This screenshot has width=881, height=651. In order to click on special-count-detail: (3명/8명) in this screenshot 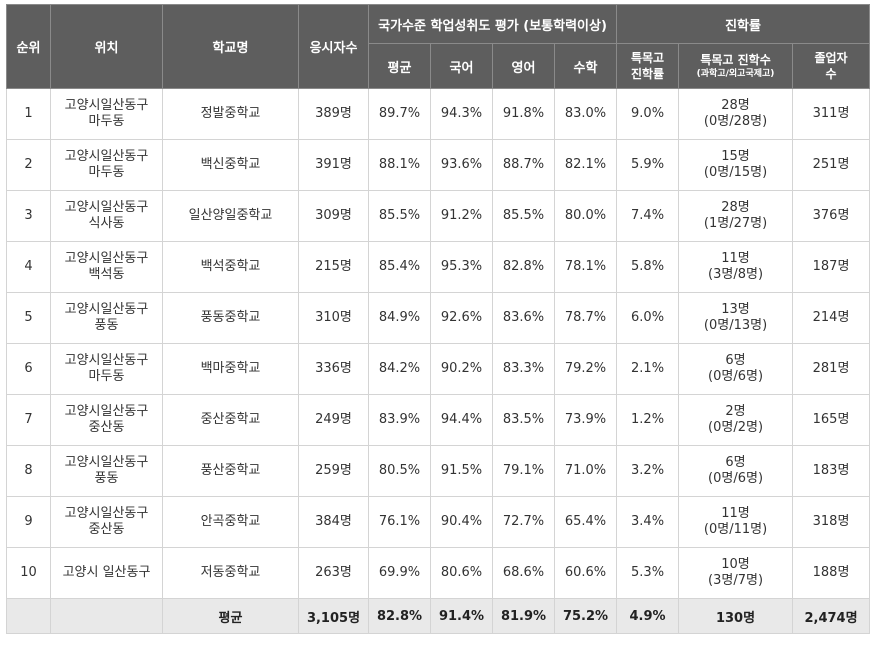, I will do `click(736, 274)`.